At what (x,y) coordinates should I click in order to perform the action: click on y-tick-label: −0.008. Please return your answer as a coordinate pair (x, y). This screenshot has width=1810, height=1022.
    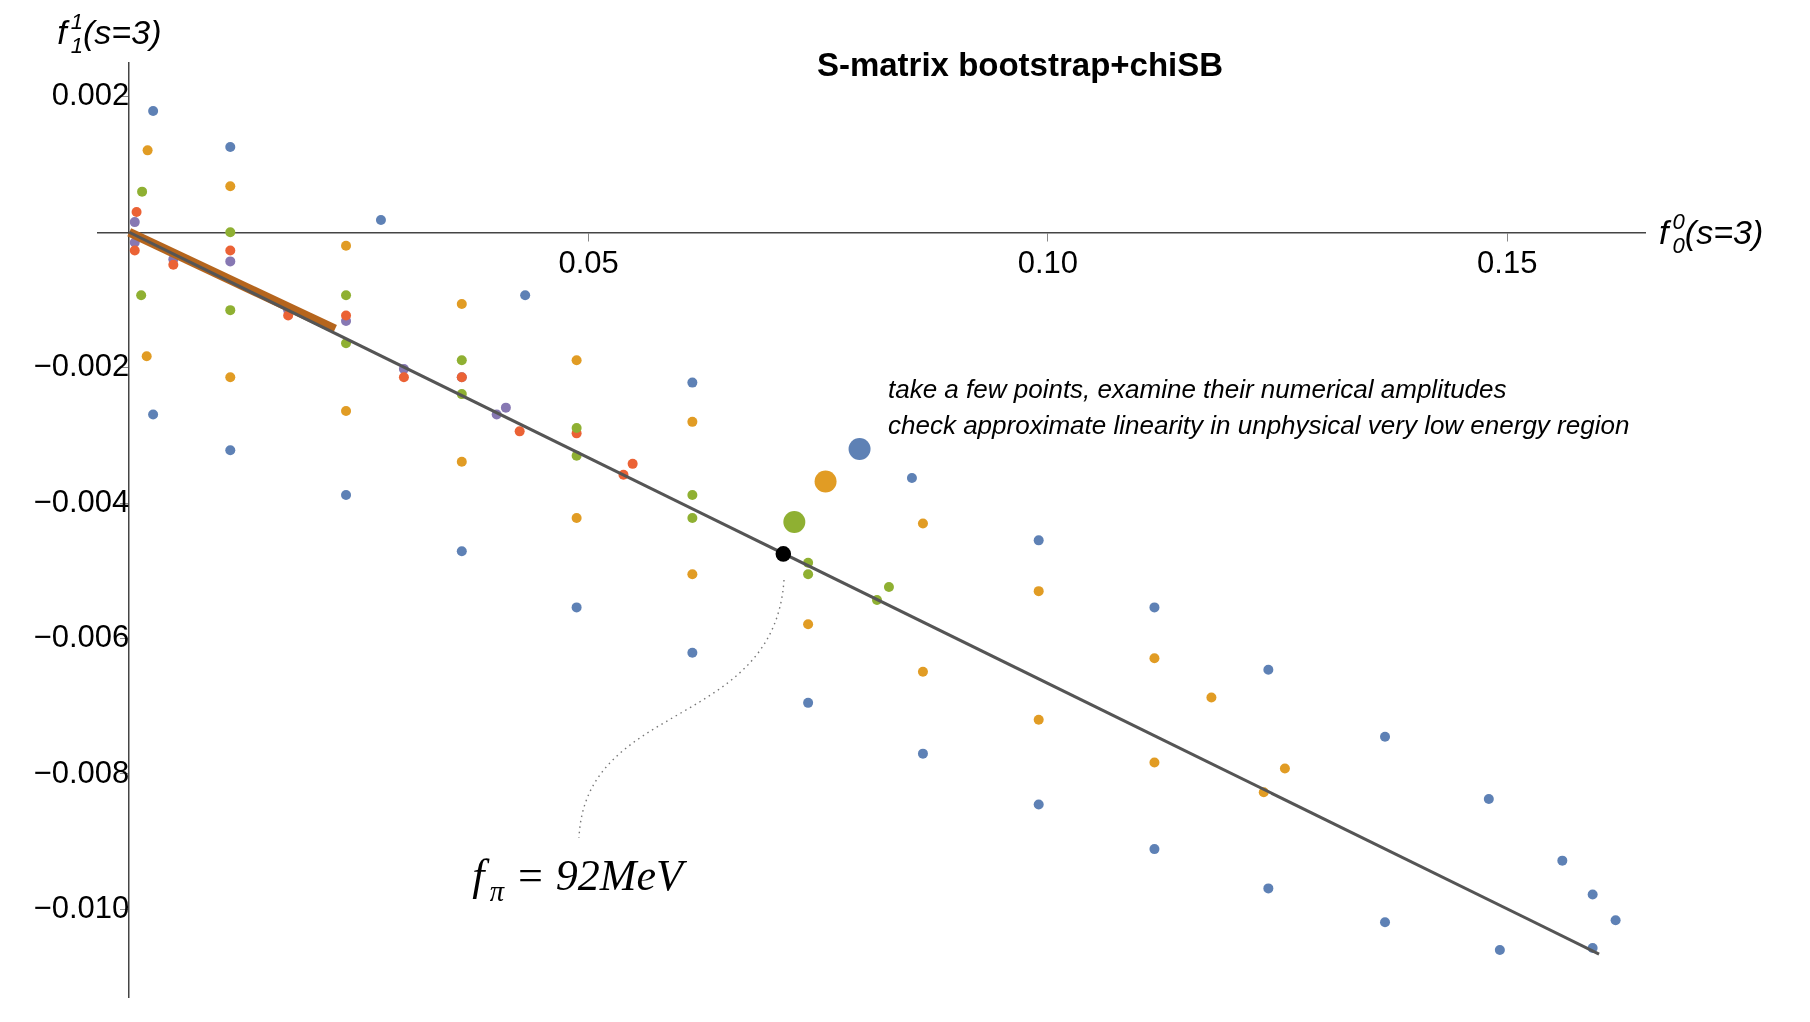
    Looking at the image, I should click on (81, 772).